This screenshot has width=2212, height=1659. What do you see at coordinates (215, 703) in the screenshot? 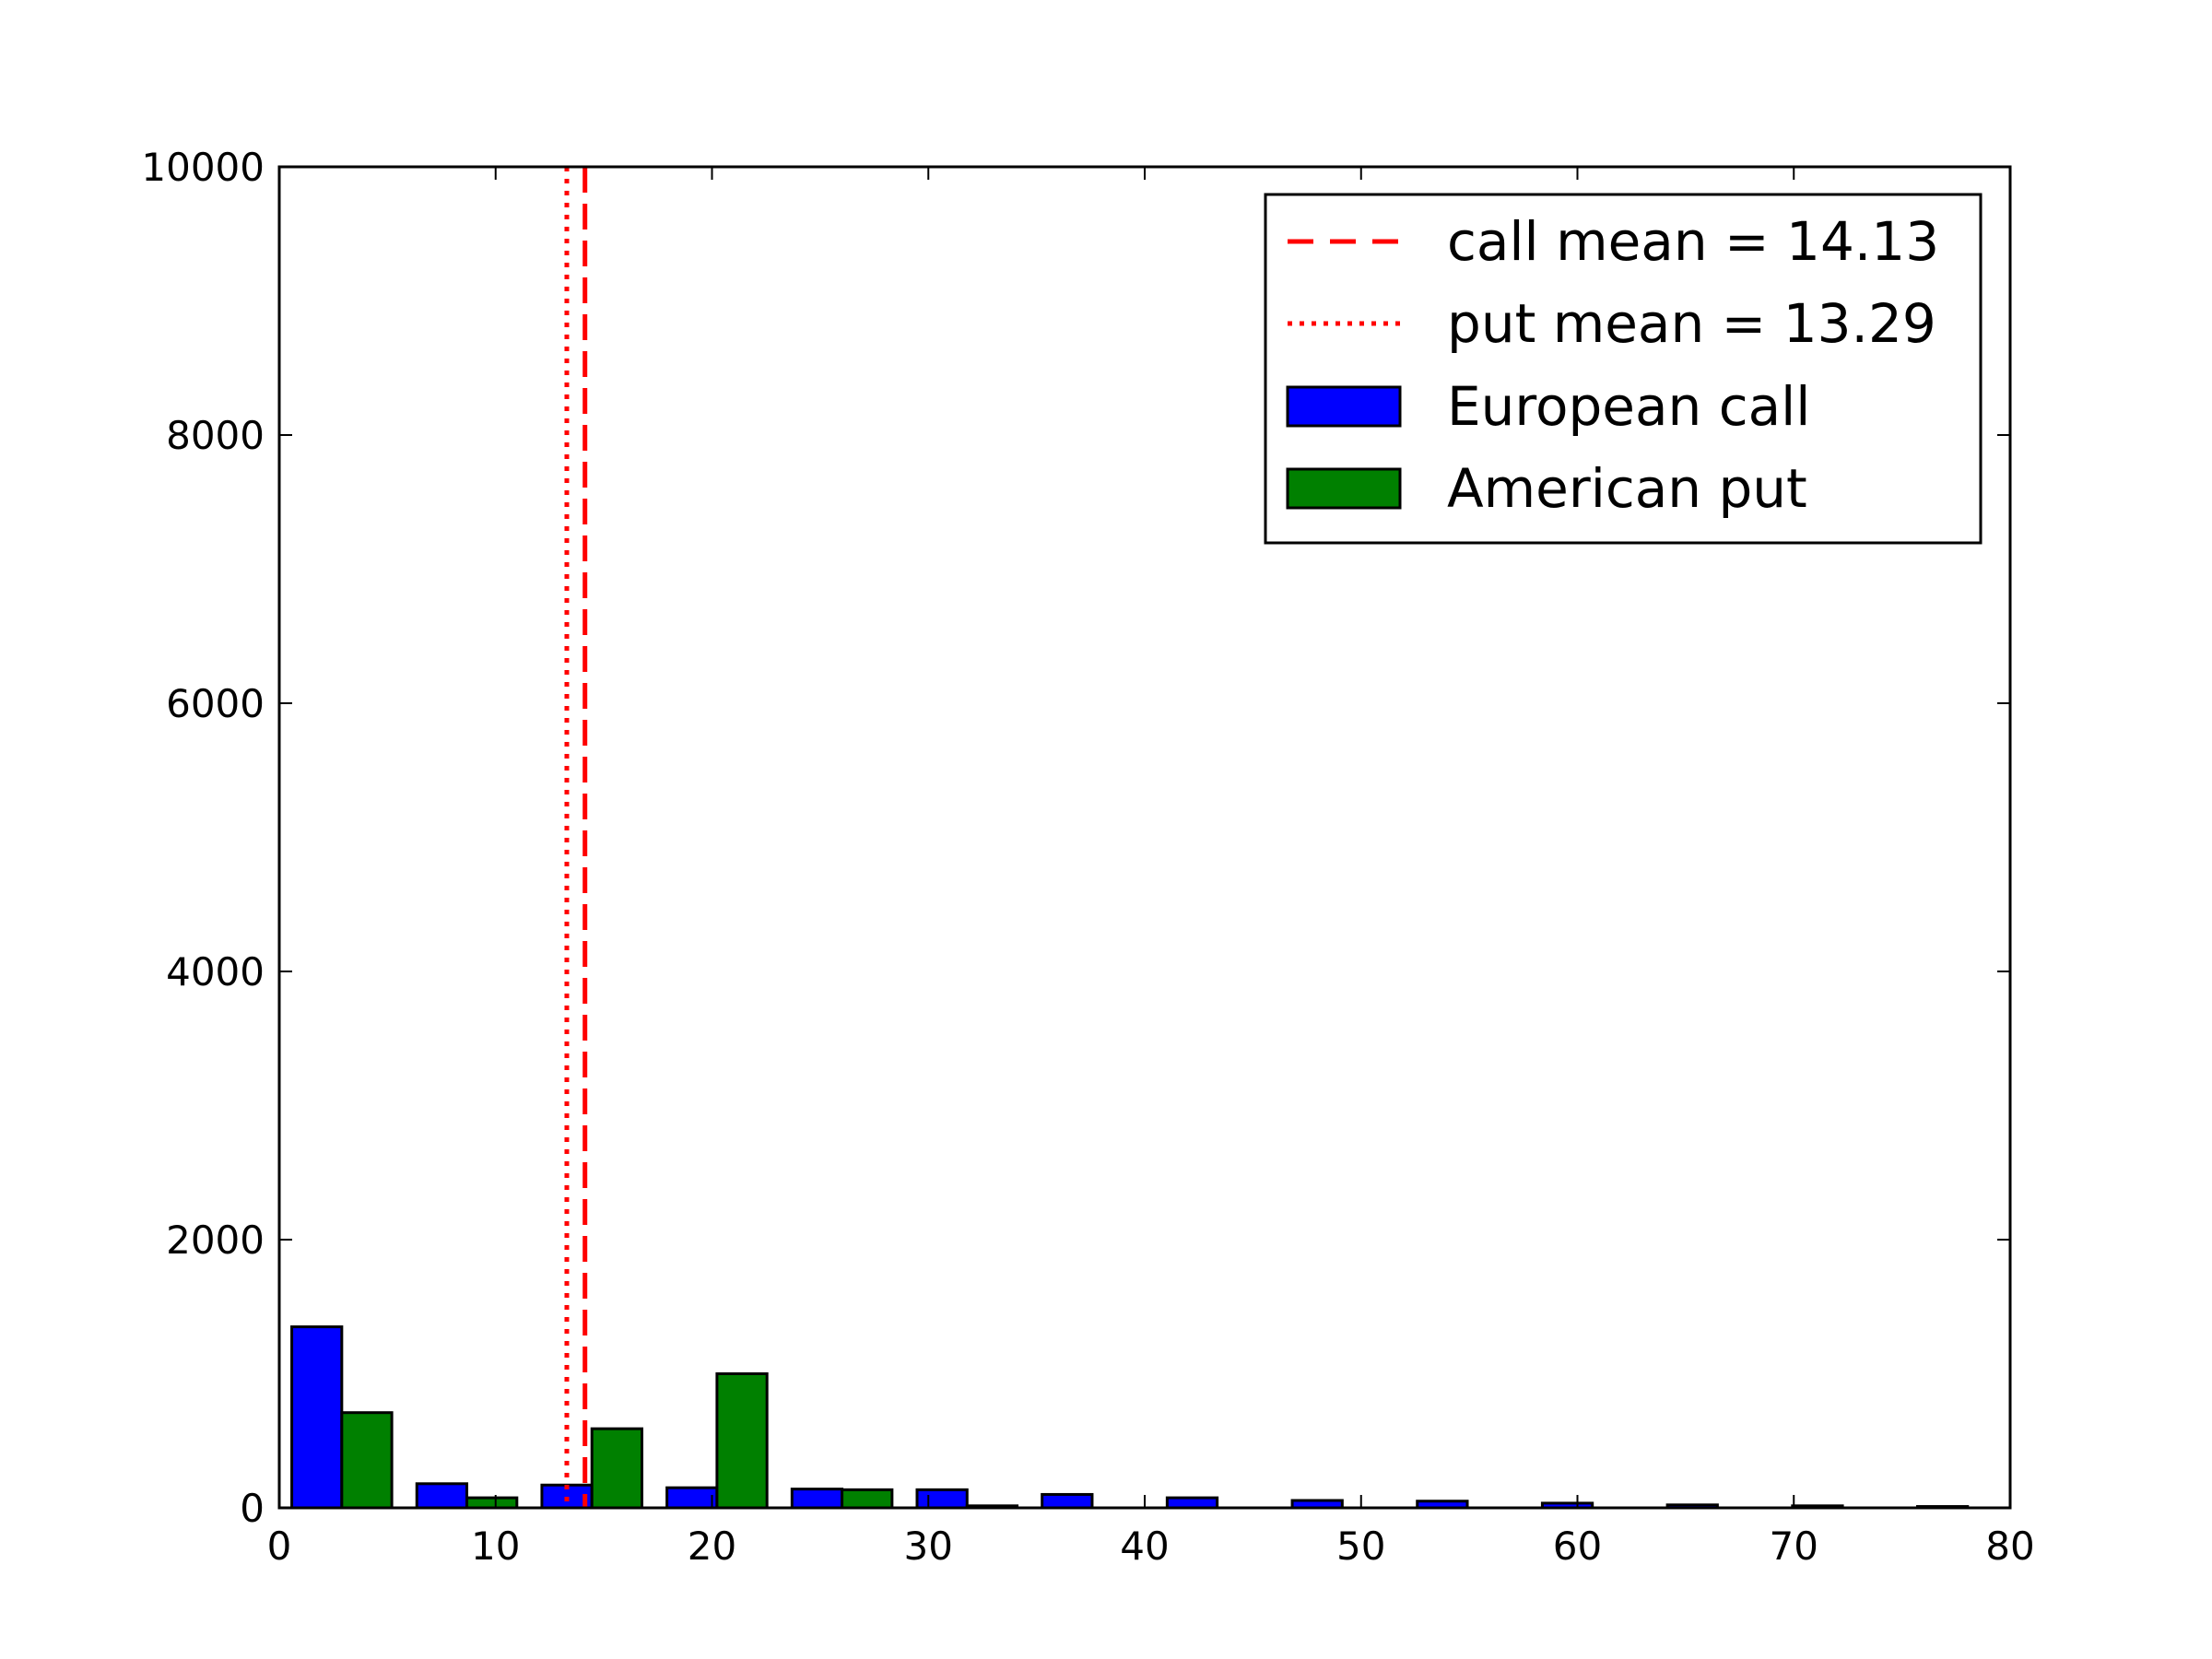
I see `y-tick-label: 6000` at bounding box center [215, 703].